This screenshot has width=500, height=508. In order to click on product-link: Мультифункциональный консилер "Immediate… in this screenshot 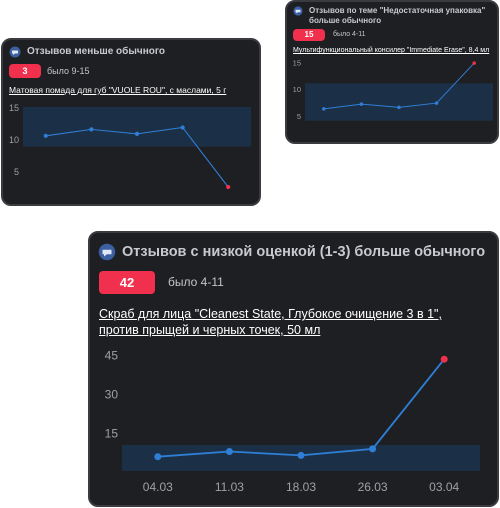, I will do `click(391, 50)`.